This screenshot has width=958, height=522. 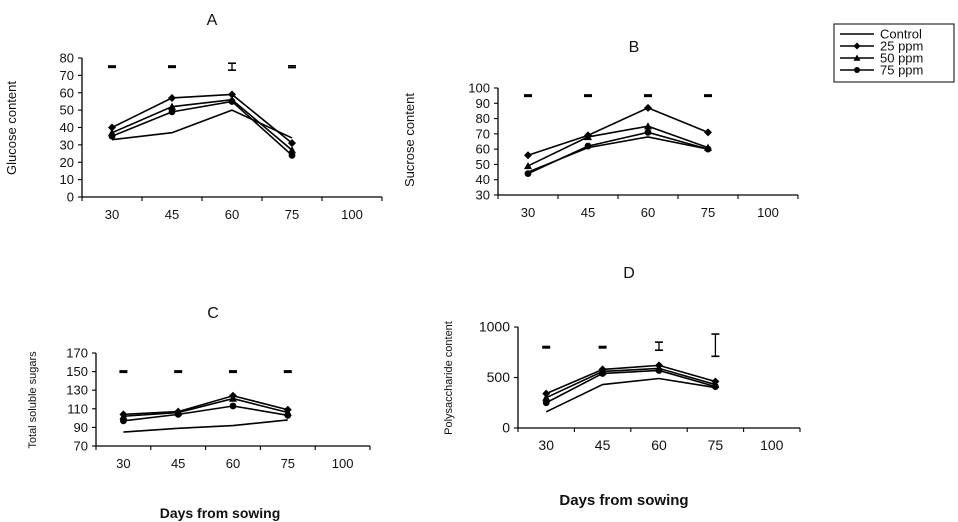 I want to click on series-c-50-ppm, so click(x=205, y=407).